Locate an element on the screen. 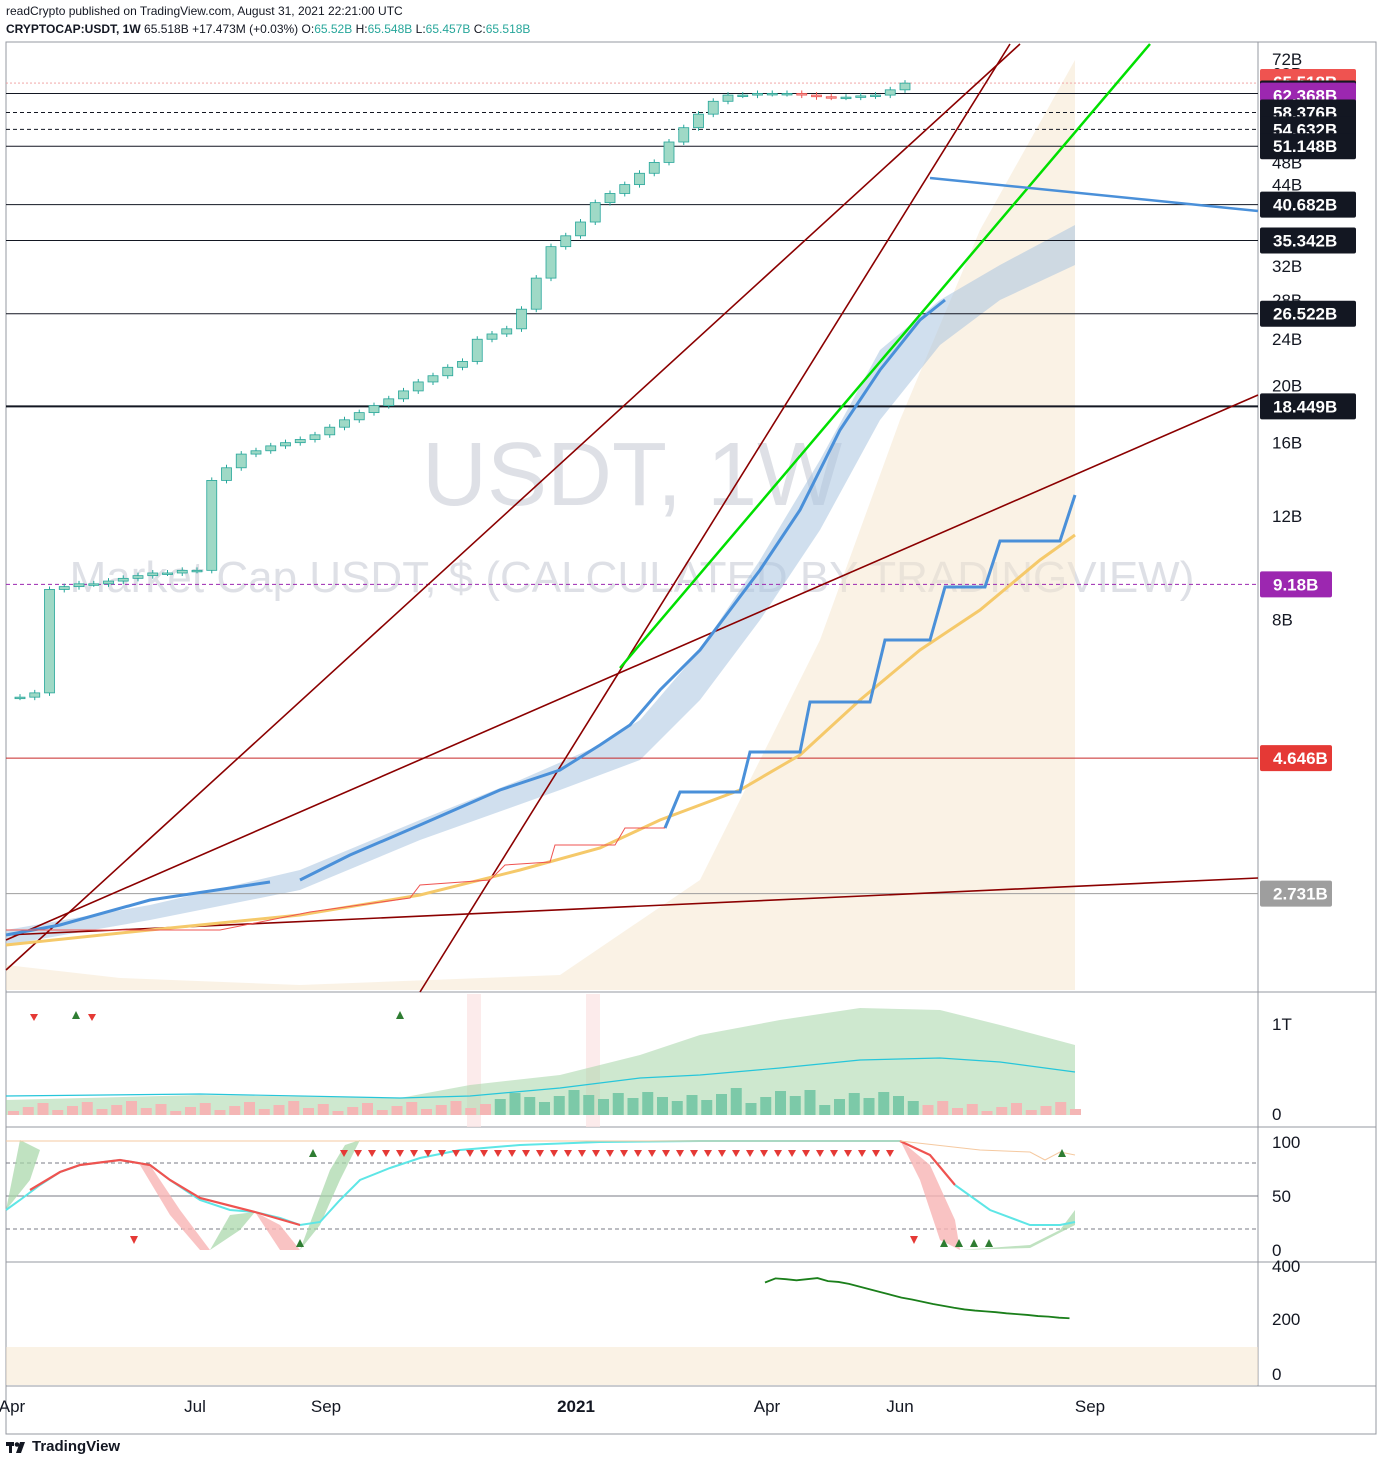 Image resolution: width=1382 pixels, height=1466 pixels. last-price: 65.518B is located at coordinates (166, 29).